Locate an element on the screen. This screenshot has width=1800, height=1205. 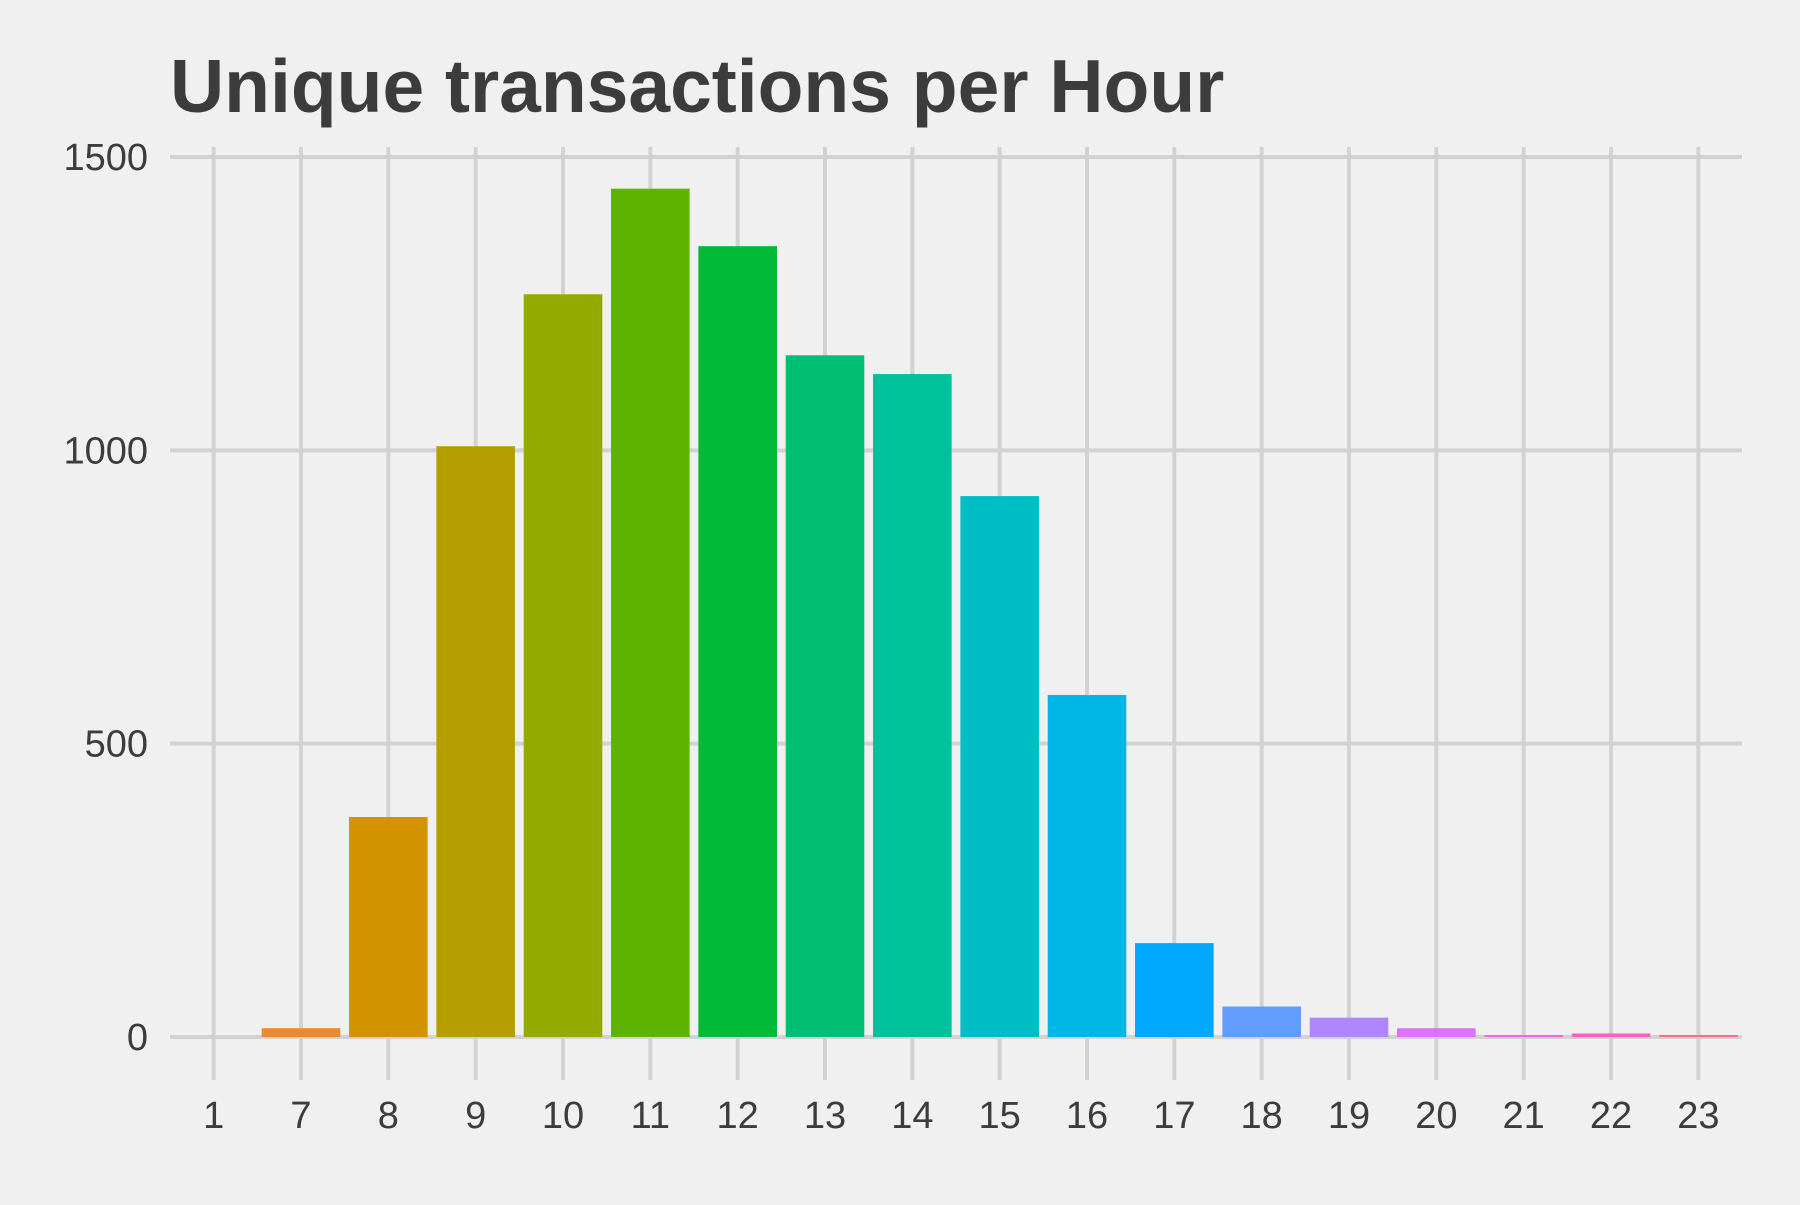
x-axis-ticks: 1 7 8 9 10 11 12 13 14 15 16 17 18 19 20 21 22 23 is located at coordinates (961, 1116).